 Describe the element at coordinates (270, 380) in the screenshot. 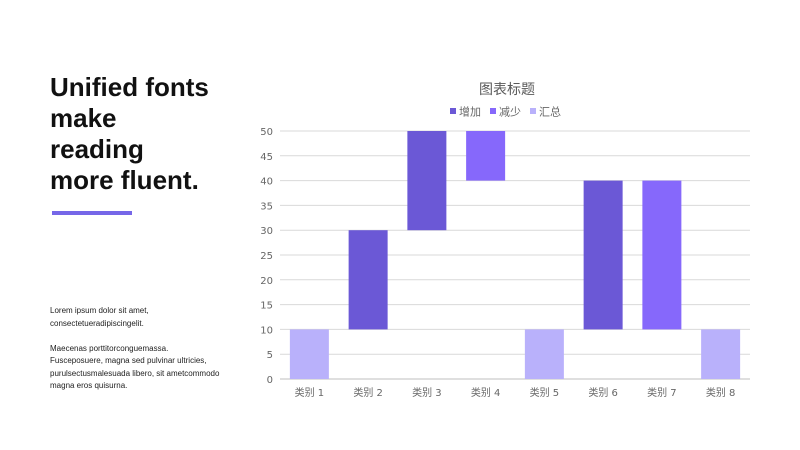

I see `y-tick-label: 0` at that location.